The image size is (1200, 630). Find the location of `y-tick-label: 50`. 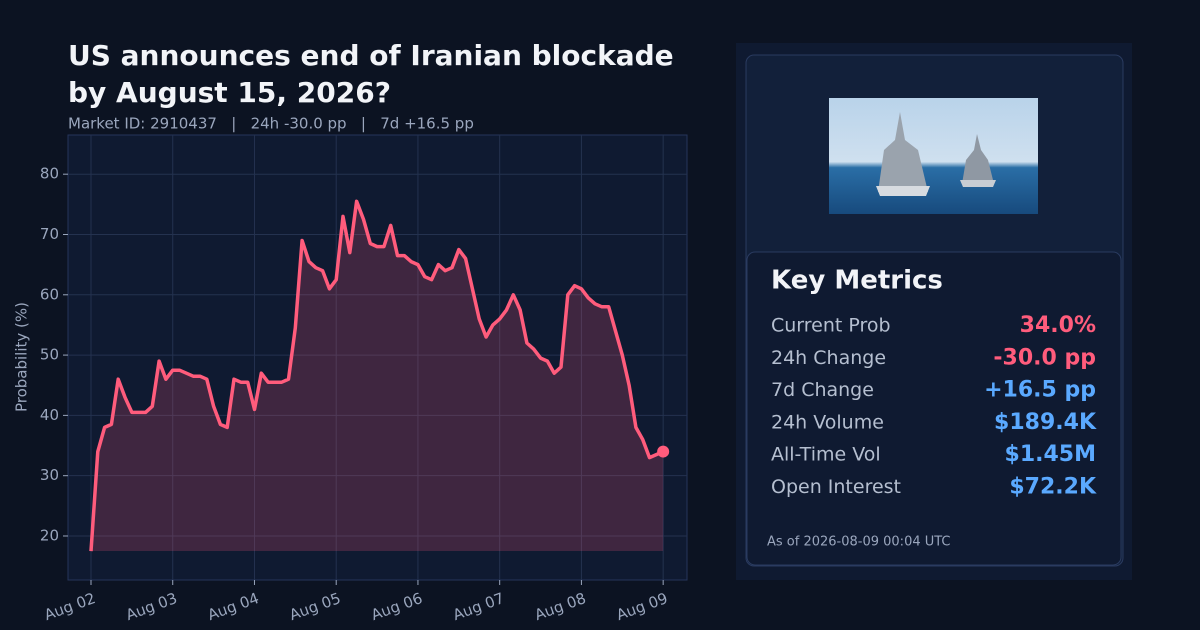

y-tick-label: 50 is located at coordinates (49, 355).